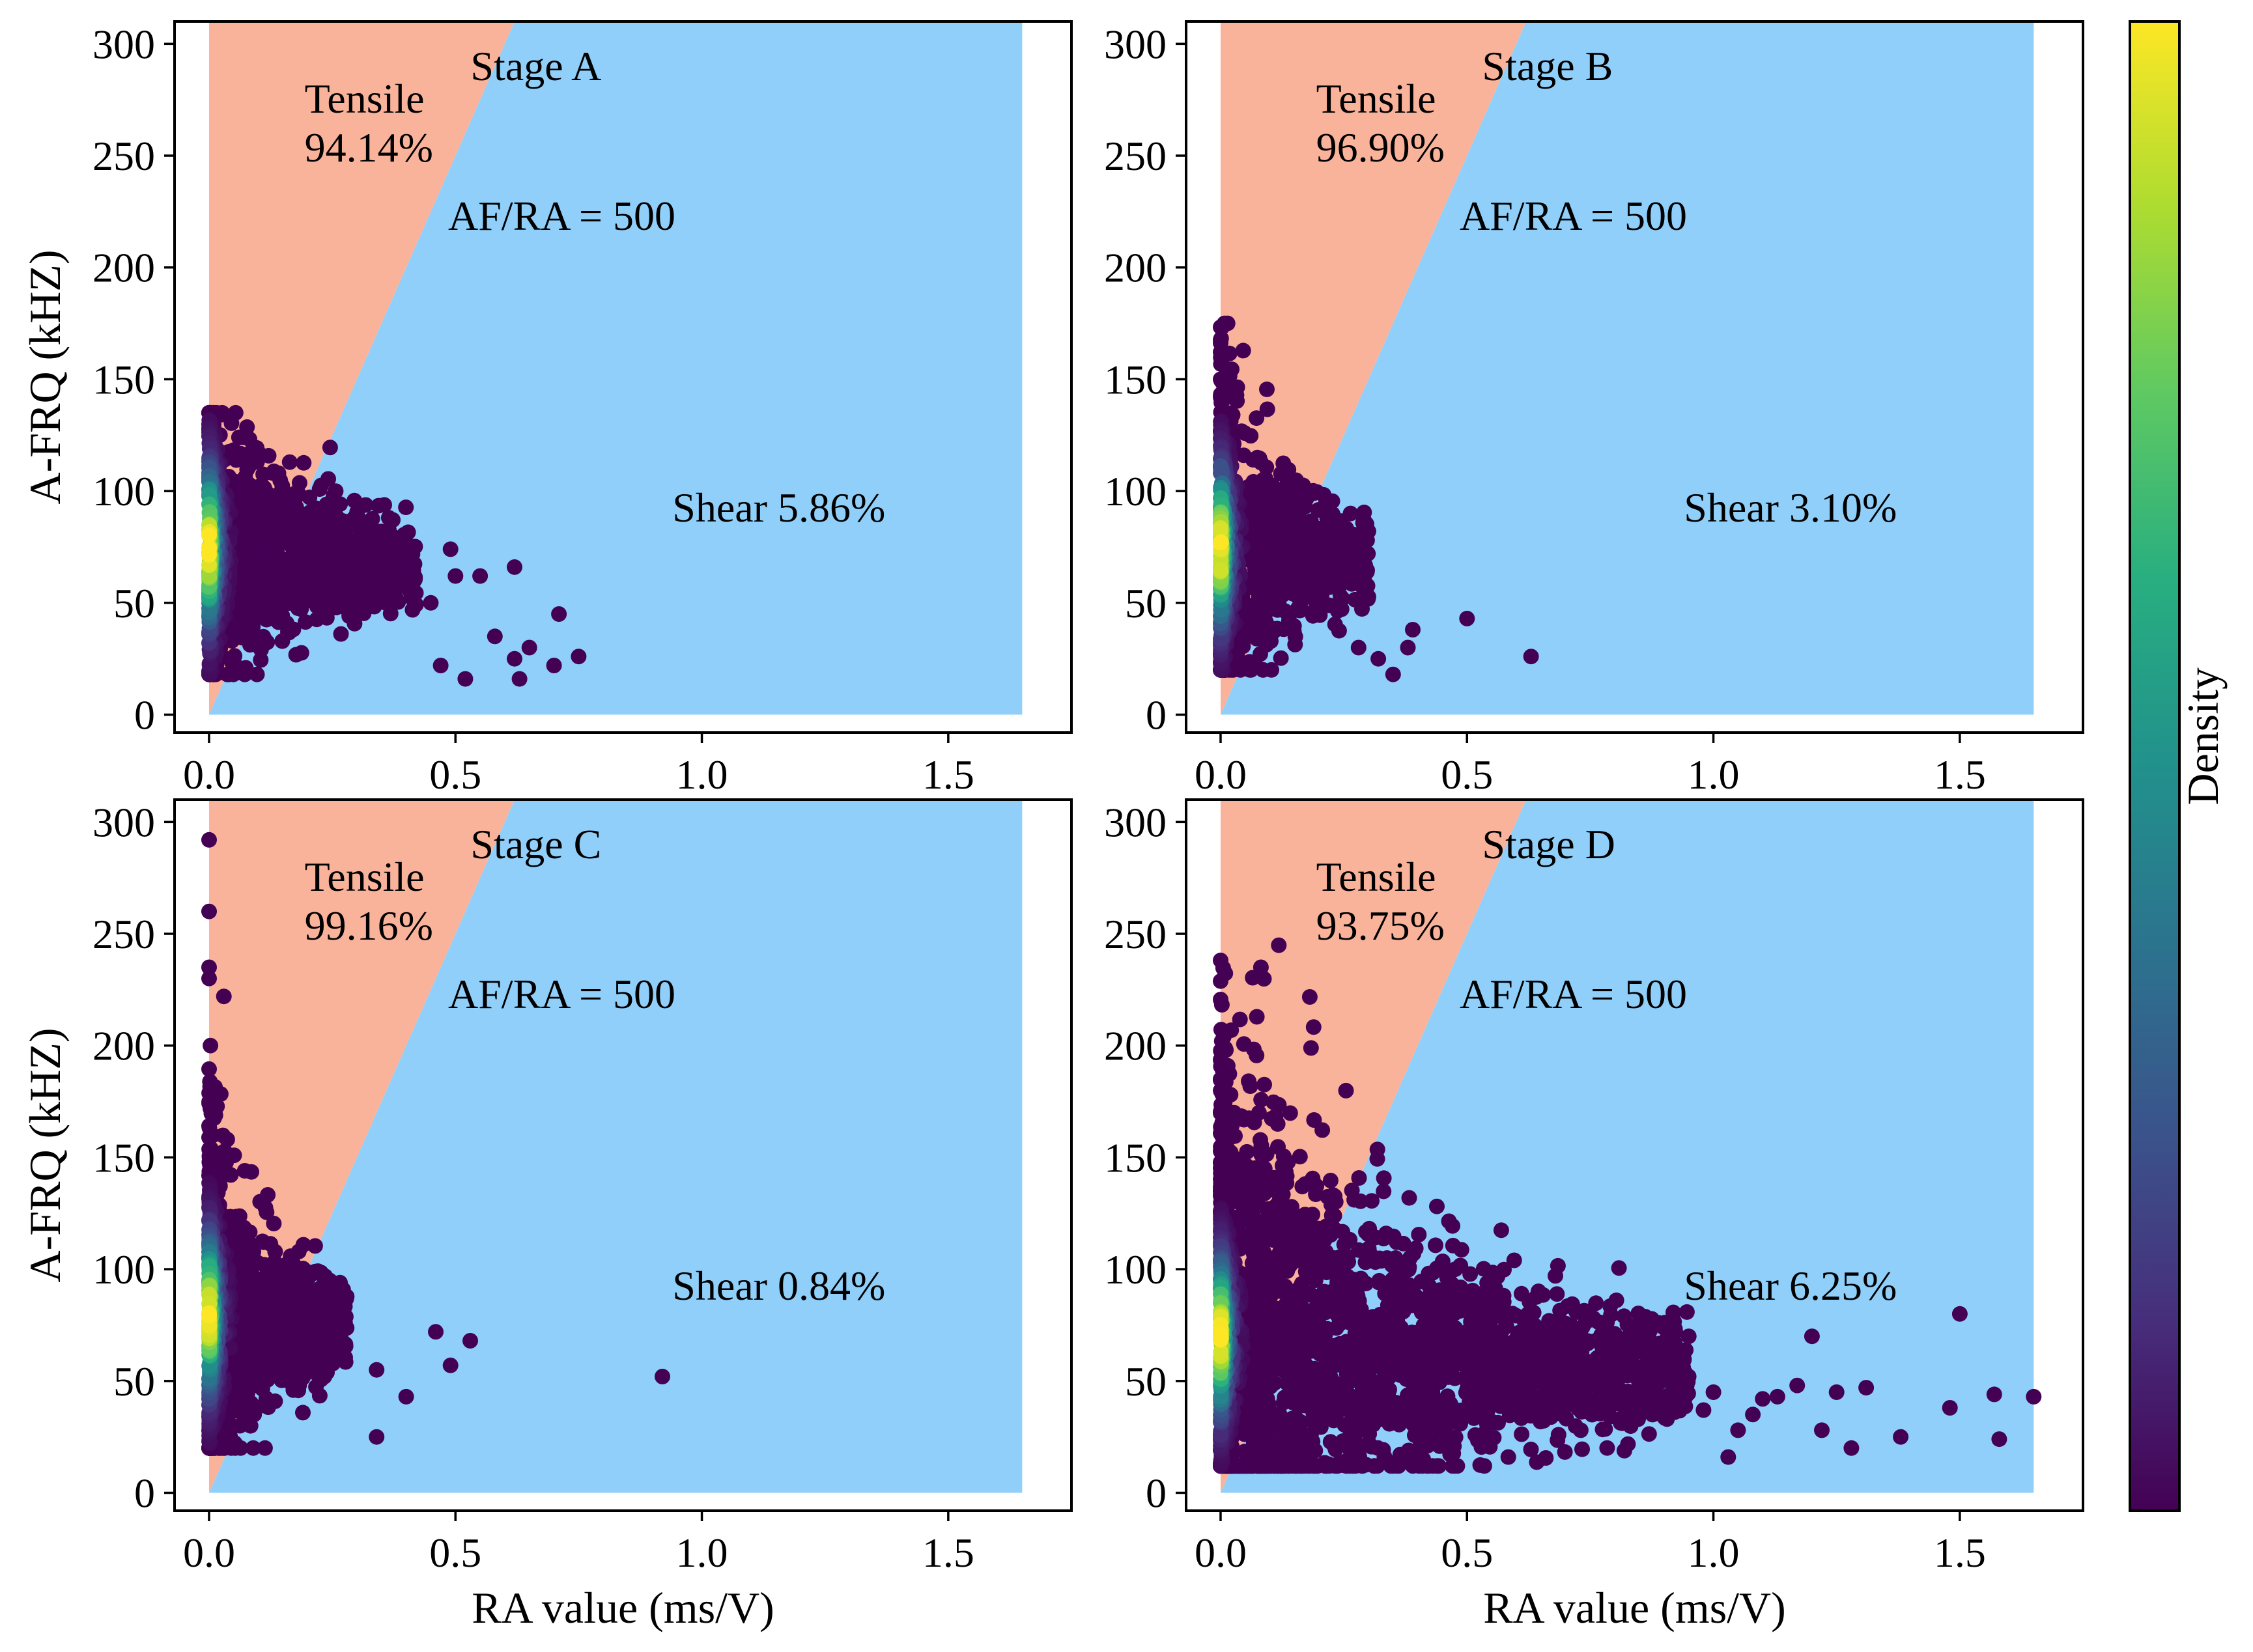 This screenshot has width=2253, height=1652. Describe the element at coordinates (702, 775) in the screenshot. I see `x-tick-label: 1.0` at that location.